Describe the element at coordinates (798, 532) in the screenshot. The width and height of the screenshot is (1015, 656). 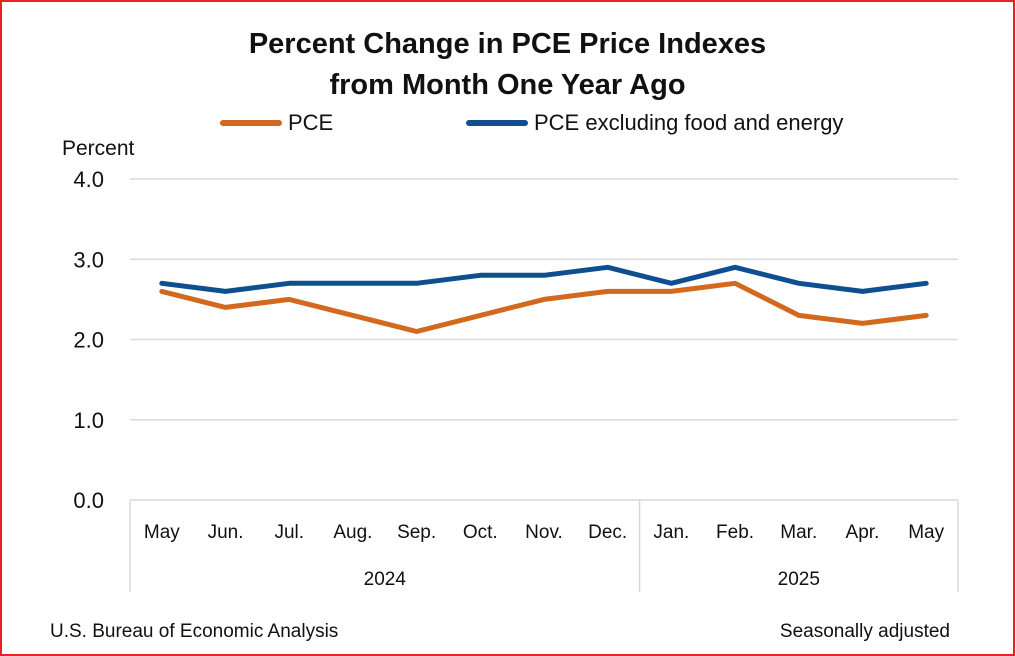
I see `x-tick-label: Mar.` at that location.